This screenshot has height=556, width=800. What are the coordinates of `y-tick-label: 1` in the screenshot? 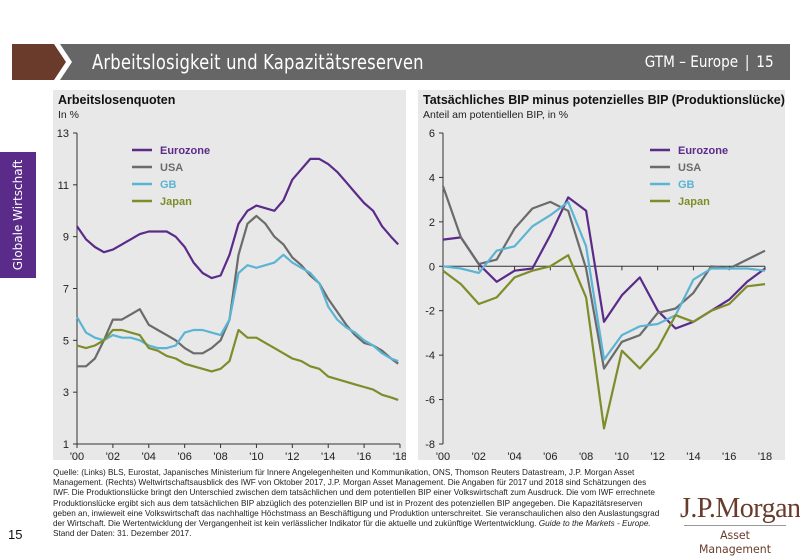 It's located at (66, 445).